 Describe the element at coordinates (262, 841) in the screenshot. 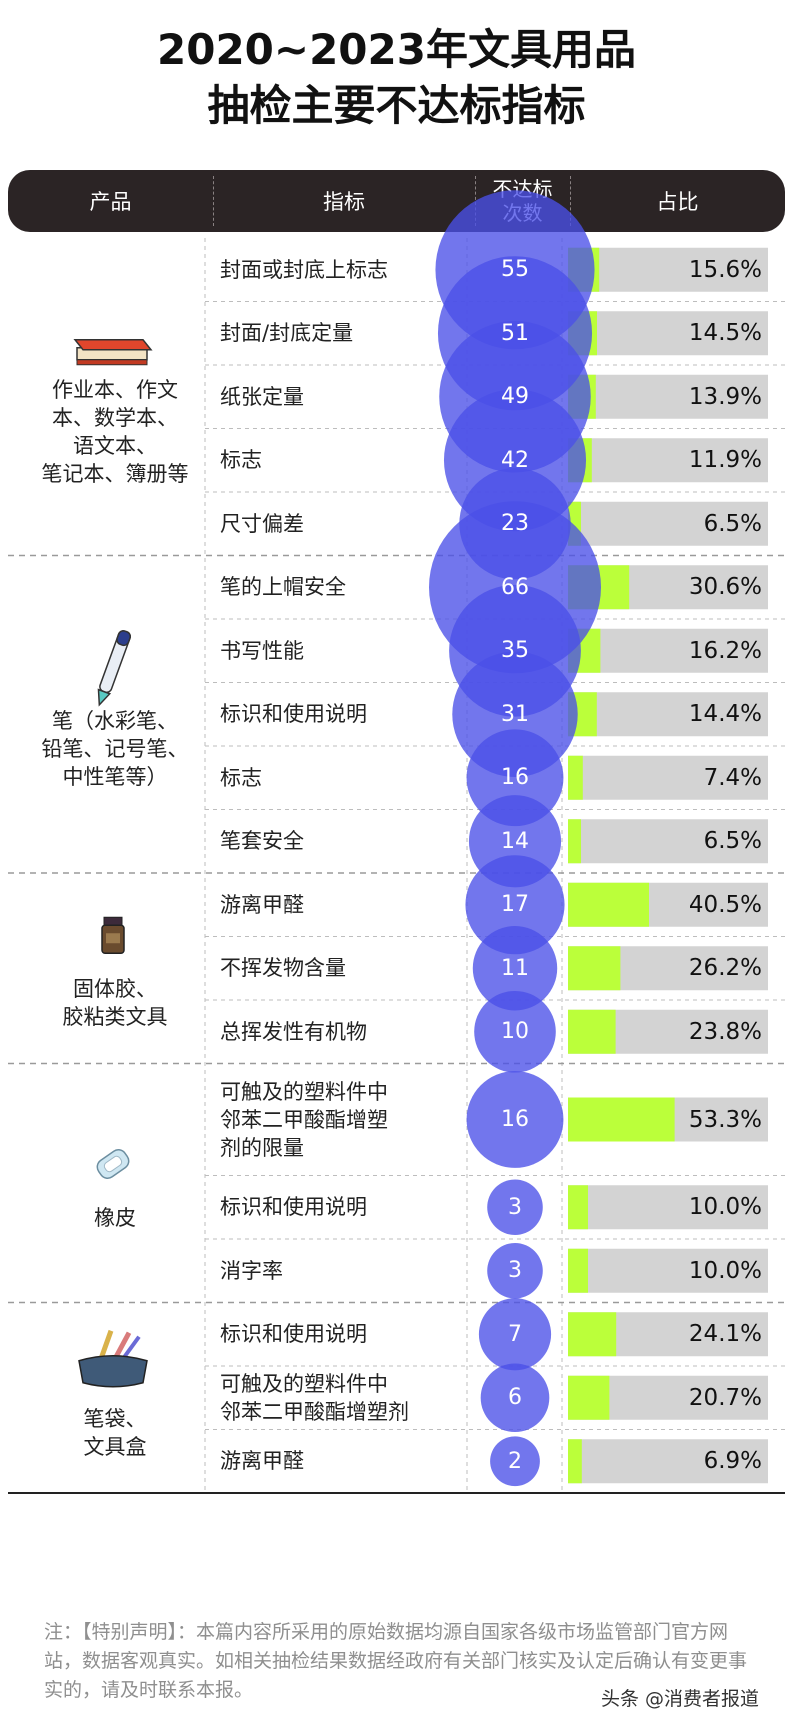

I see `indicator-label: 笔套安全` at that location.